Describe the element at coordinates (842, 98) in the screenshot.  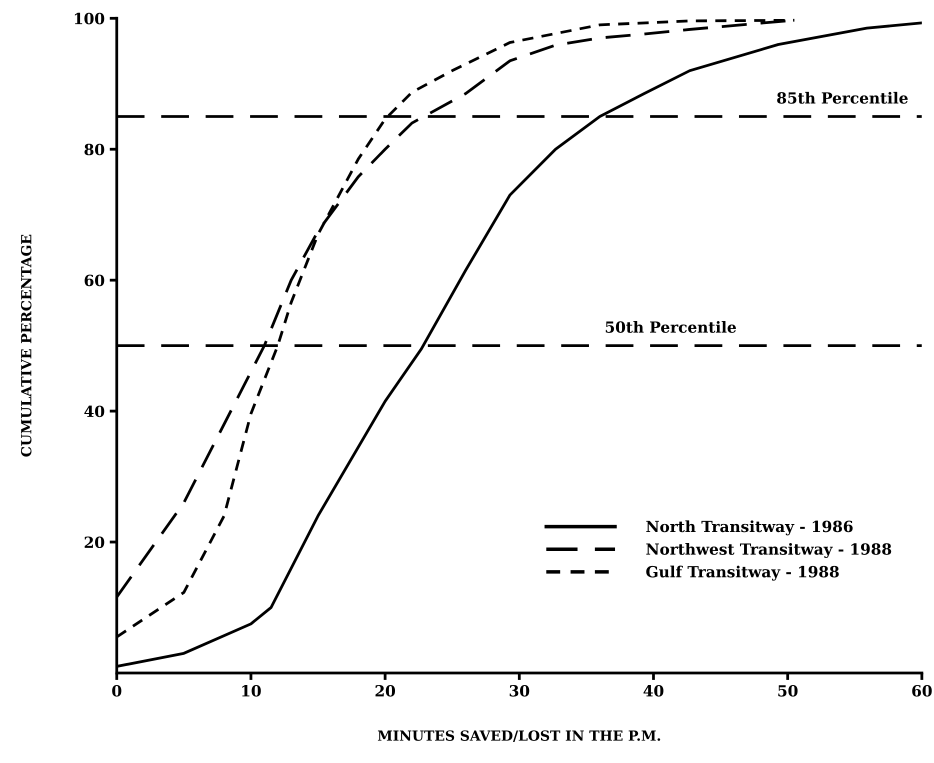
I see `ref-line-label: 85th Percentile` at that location.